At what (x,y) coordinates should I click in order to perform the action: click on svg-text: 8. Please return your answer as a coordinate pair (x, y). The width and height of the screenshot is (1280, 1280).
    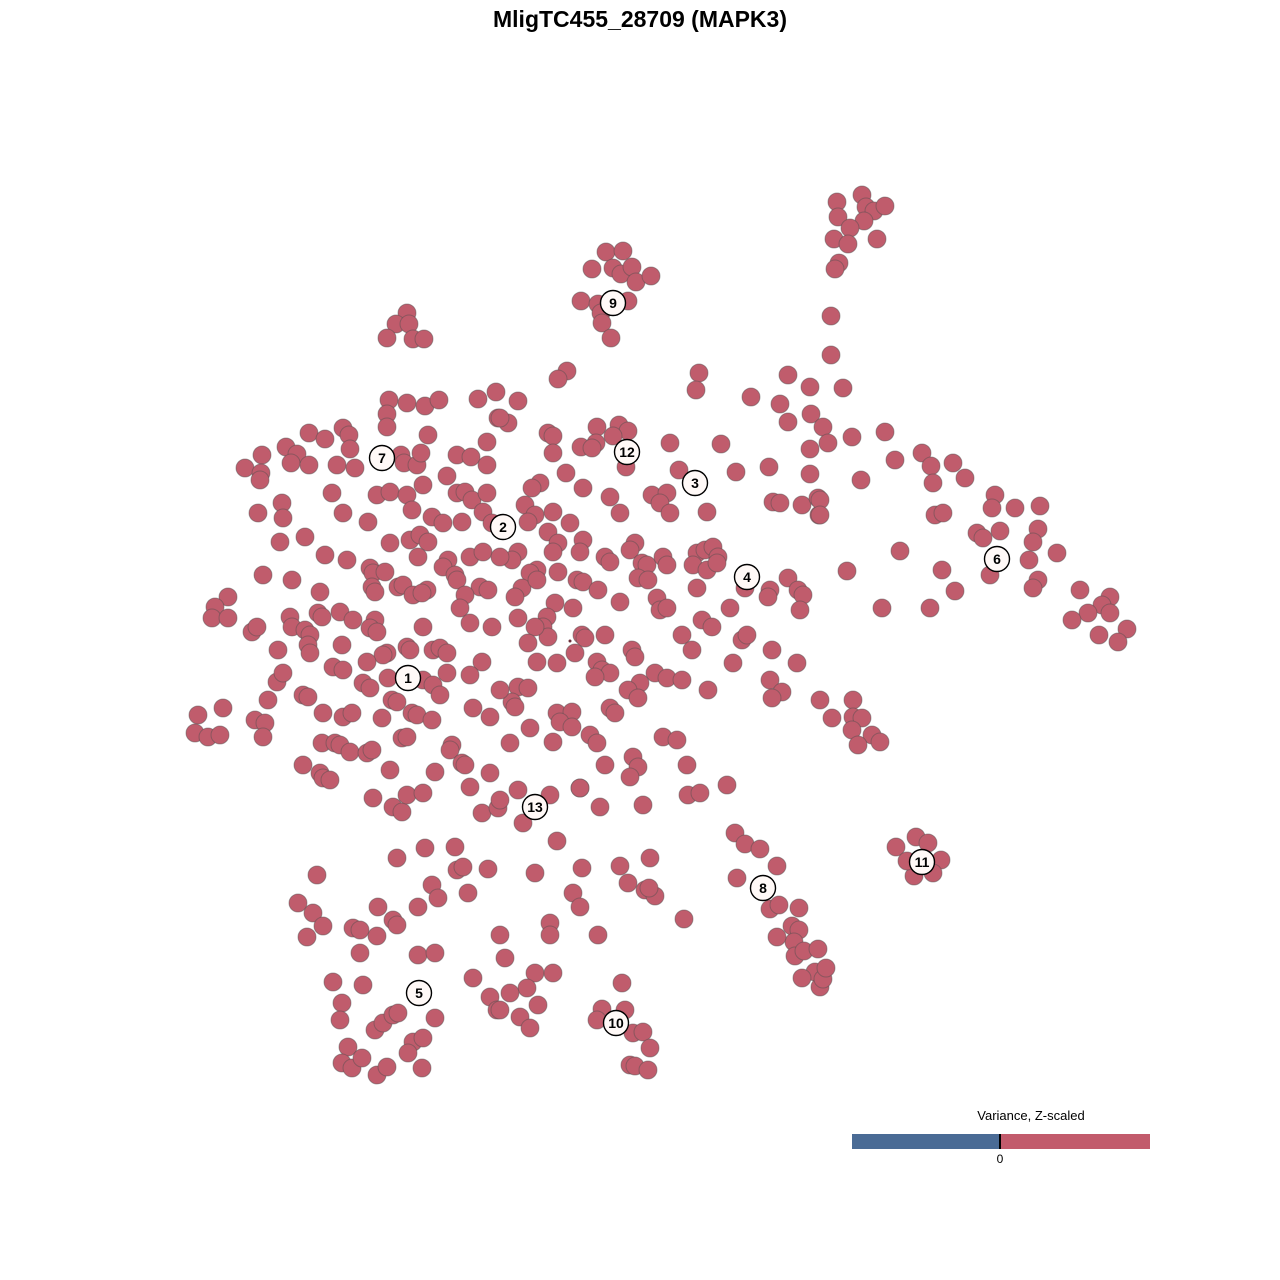
    Looking at the image, I should click on (763, 888).